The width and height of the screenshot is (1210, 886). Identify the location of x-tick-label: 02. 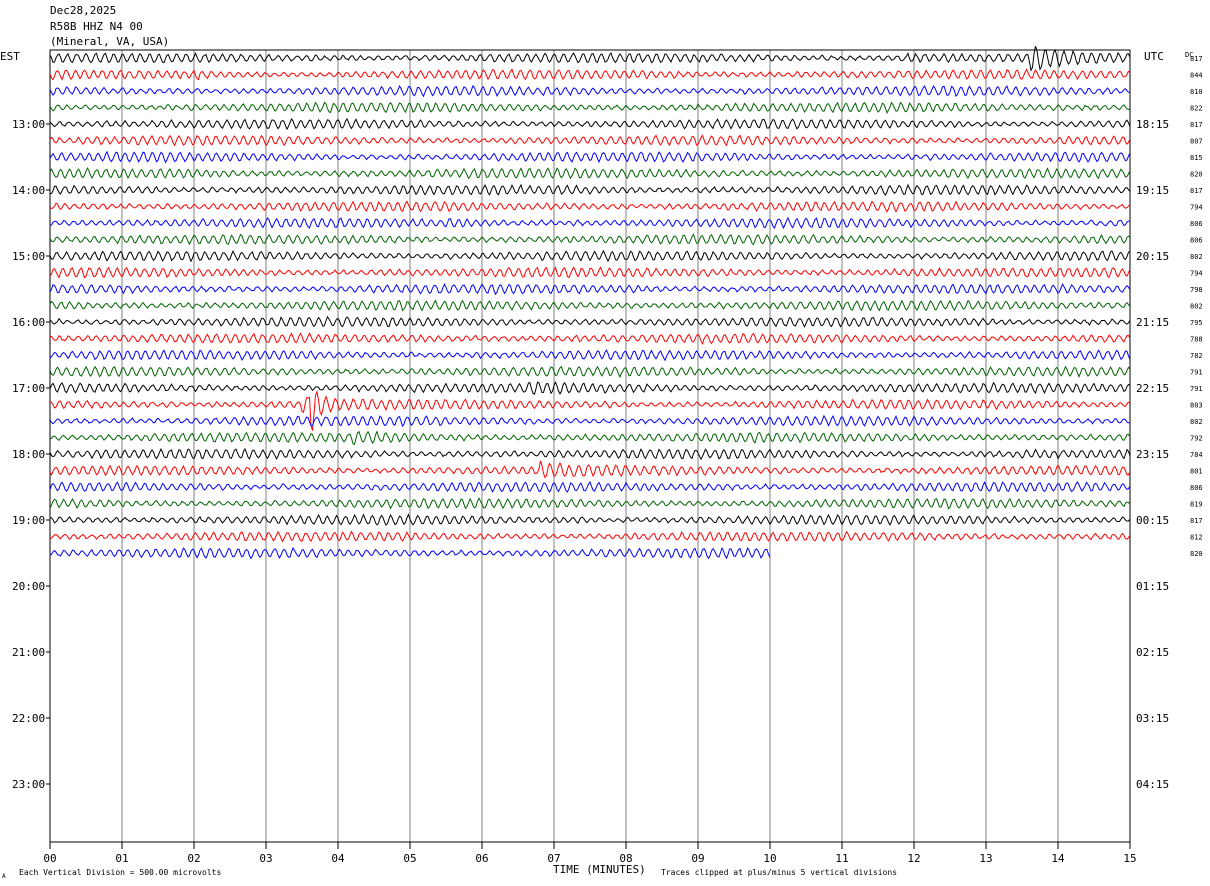
(193, 858).